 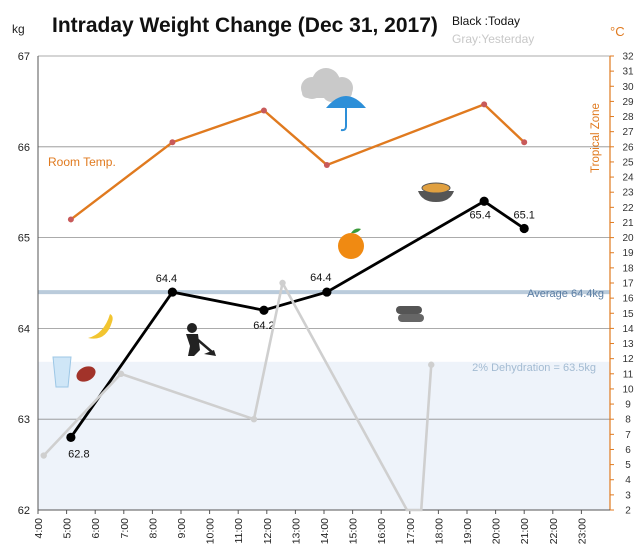 I want to click on y-left-tick-label: 64, so click(x=24, y=329).